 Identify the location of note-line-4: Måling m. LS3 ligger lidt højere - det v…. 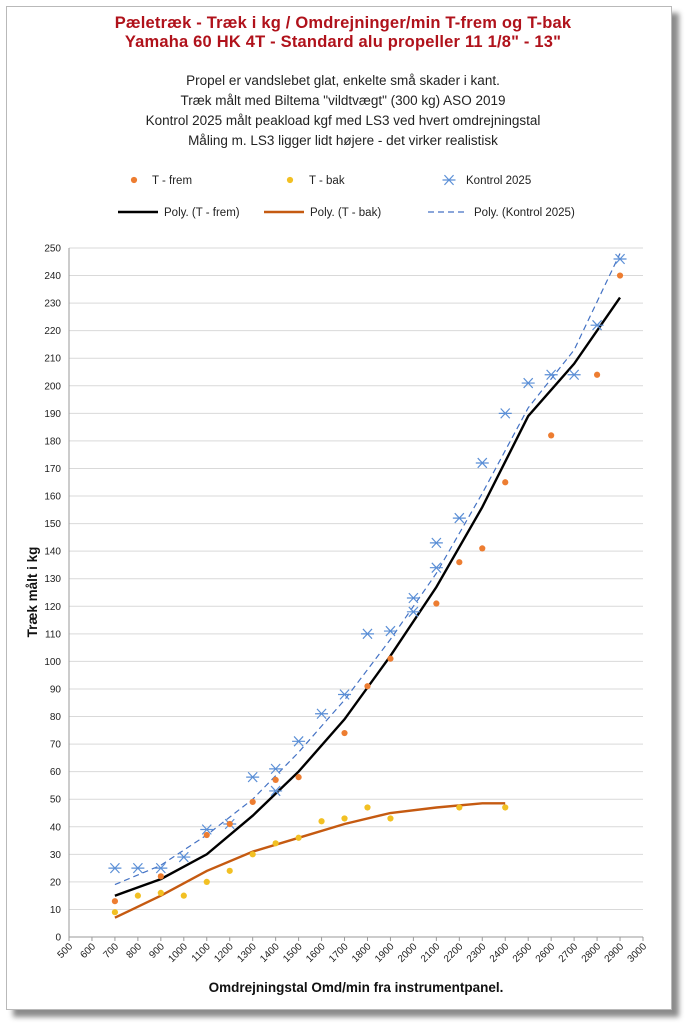
(343, 140).